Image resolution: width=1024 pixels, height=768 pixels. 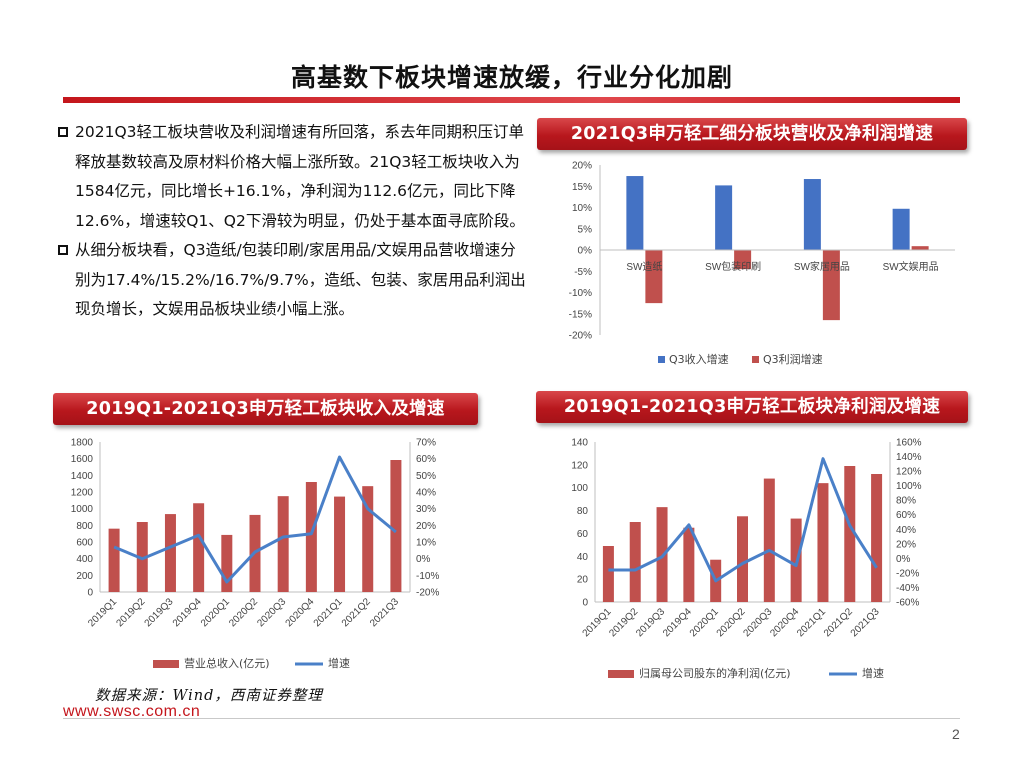 What do you see at coordinates (582, 187) in the screenshot?
I see `y-tick-label: 15%` at bounding box center [582, 187].